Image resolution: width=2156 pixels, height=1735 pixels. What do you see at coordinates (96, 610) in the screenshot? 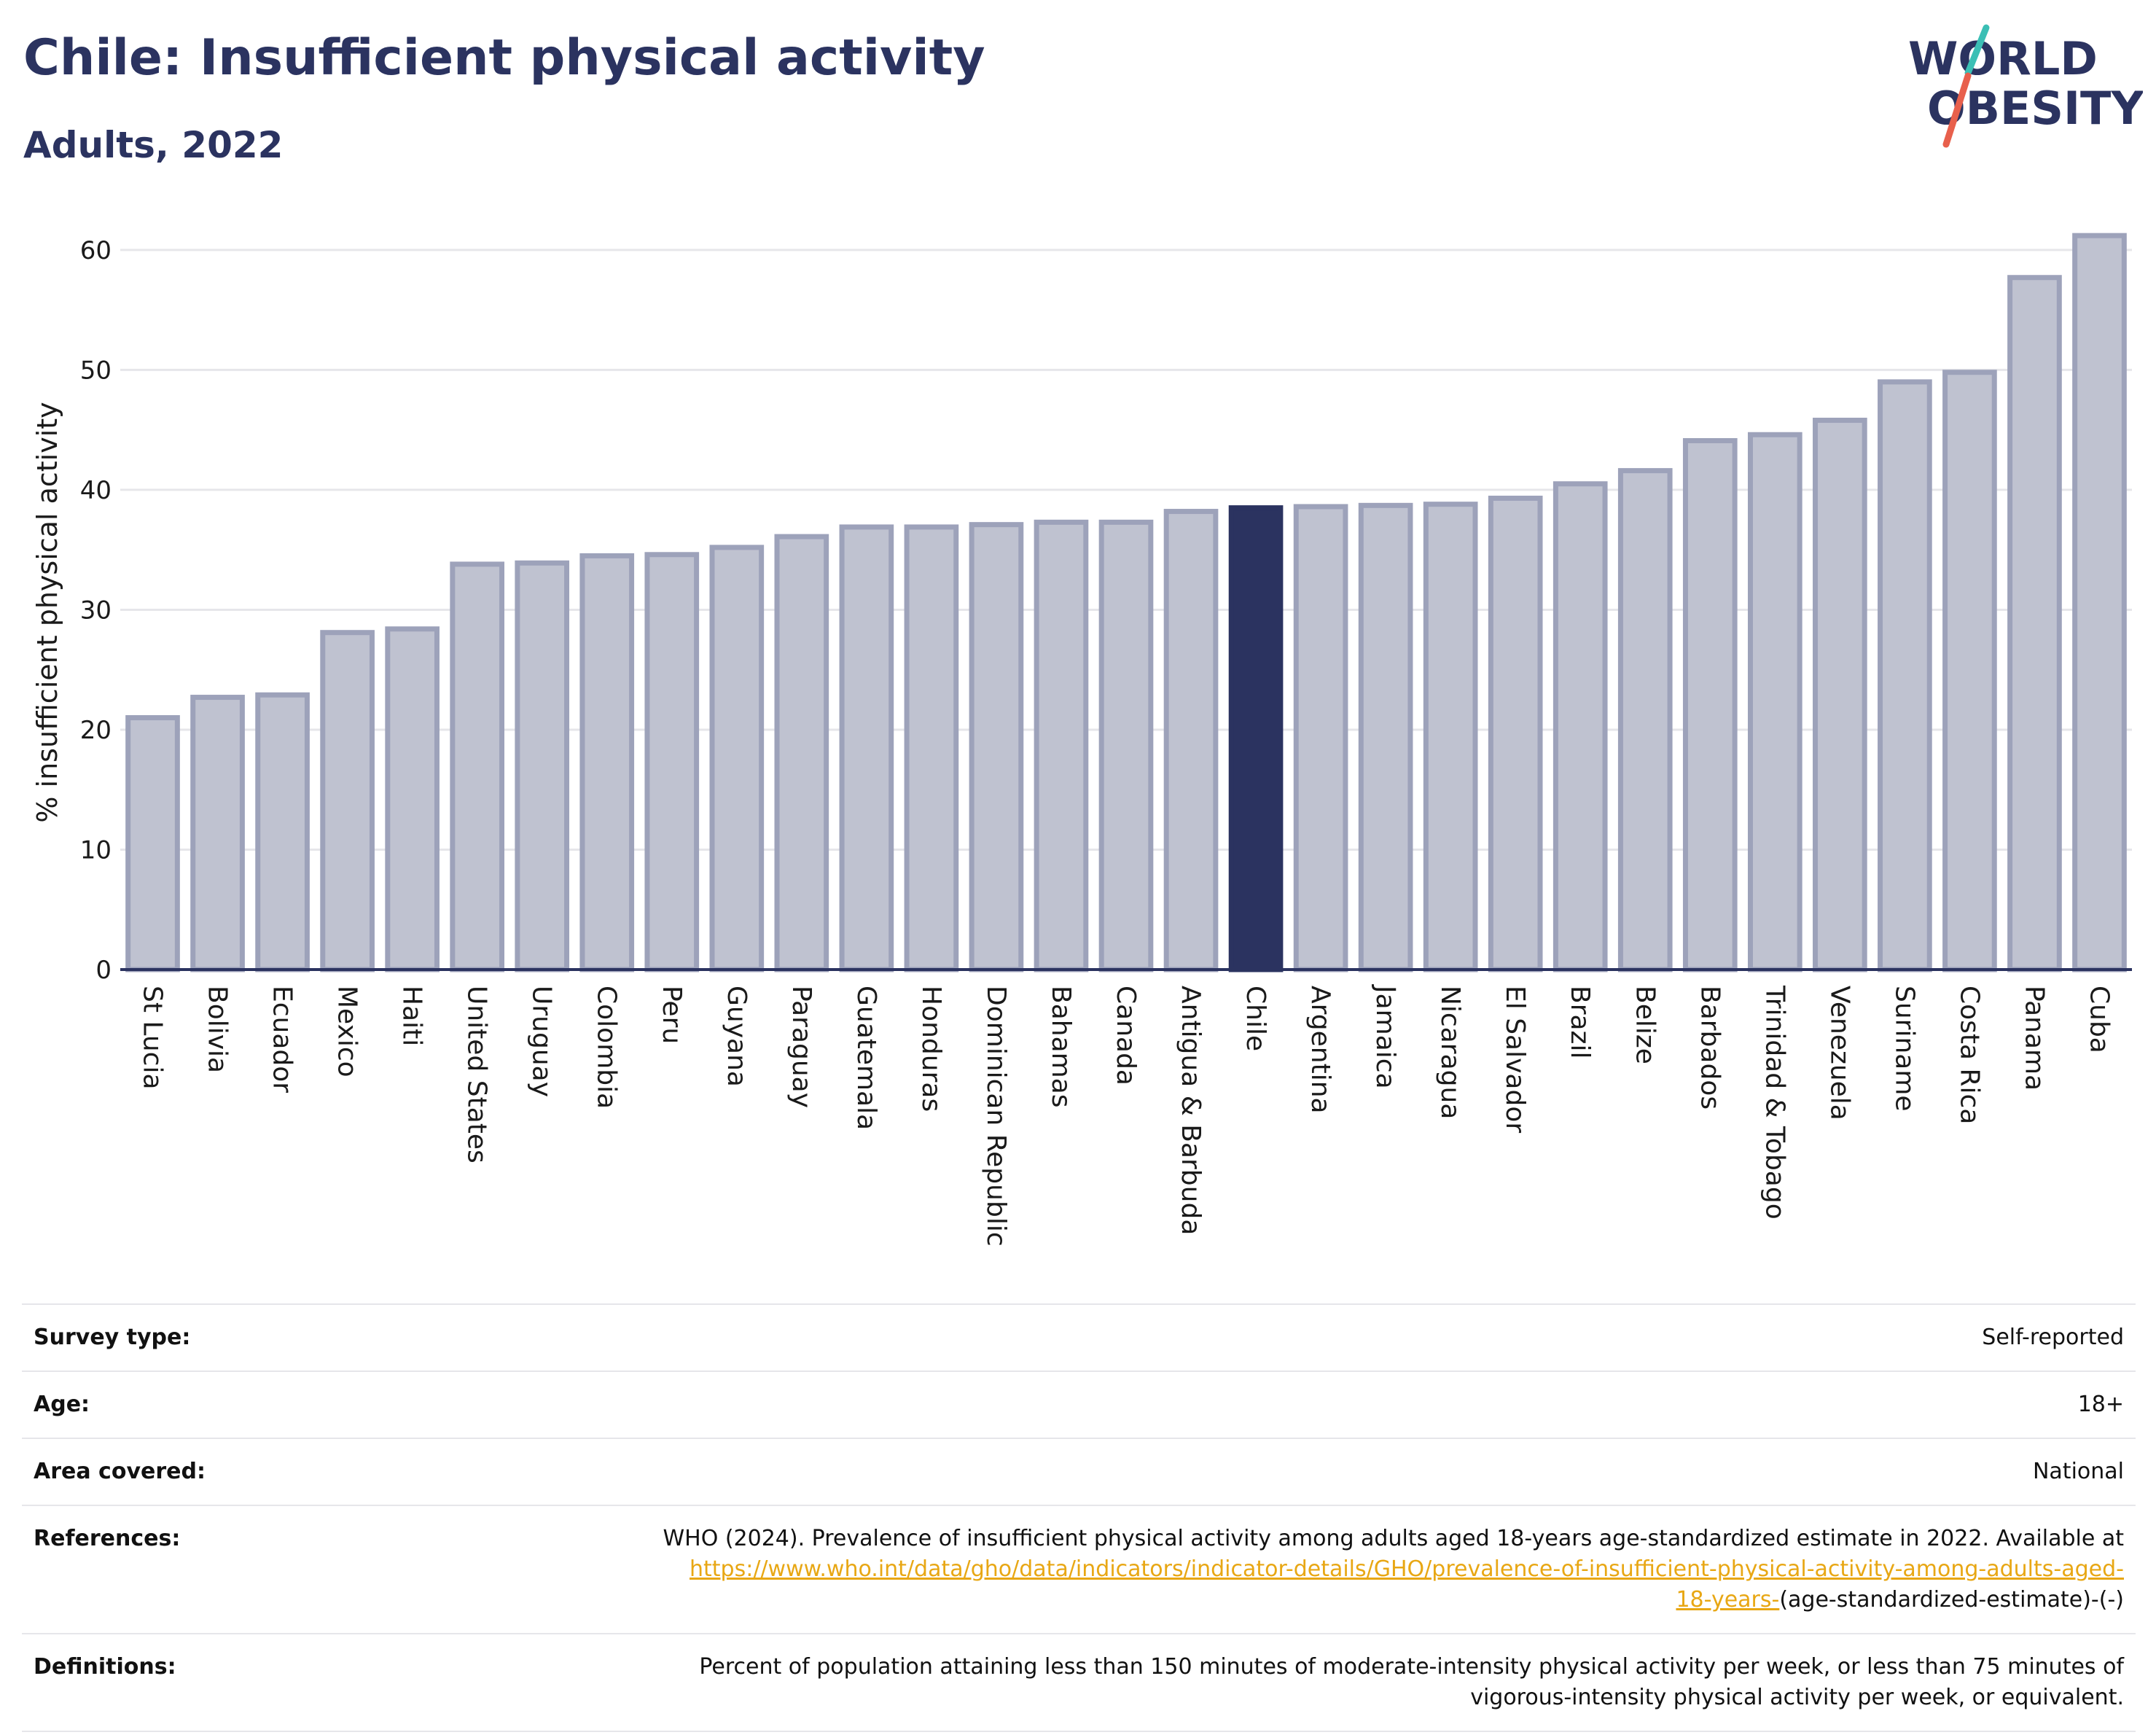
I see `y-tick-label: 30` at bounding box center [96, 610].